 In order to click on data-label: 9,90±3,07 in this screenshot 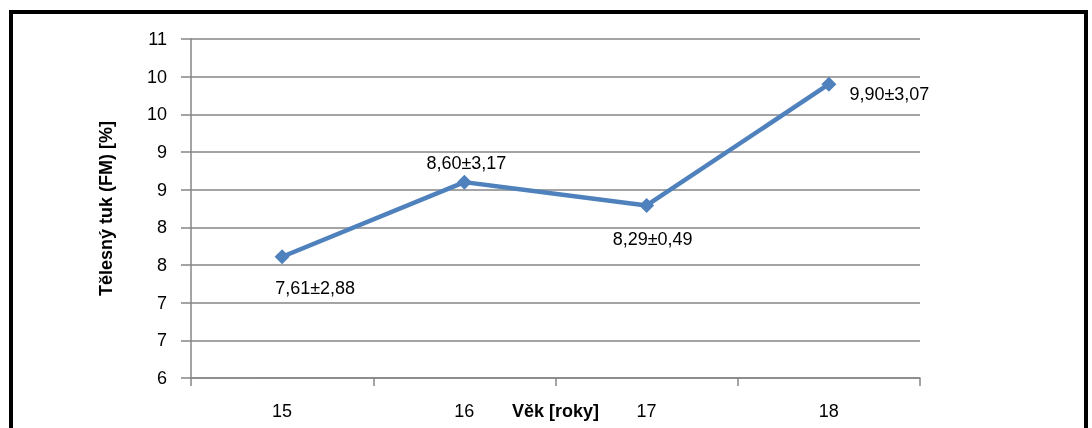, I will do `click(889, 94)`.